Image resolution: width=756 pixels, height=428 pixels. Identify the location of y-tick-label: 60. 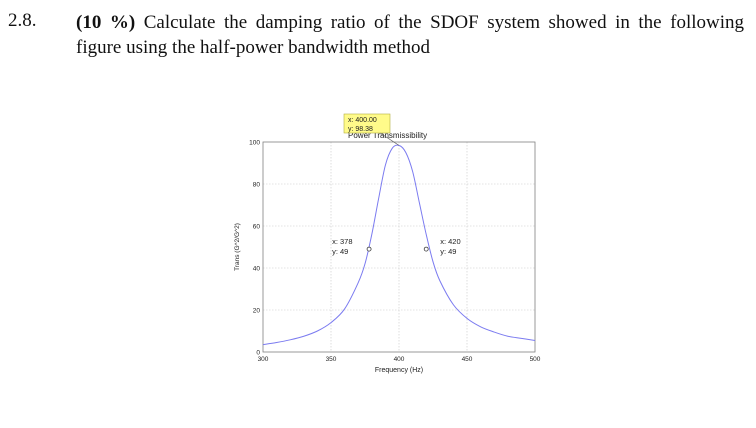
(257, 227).